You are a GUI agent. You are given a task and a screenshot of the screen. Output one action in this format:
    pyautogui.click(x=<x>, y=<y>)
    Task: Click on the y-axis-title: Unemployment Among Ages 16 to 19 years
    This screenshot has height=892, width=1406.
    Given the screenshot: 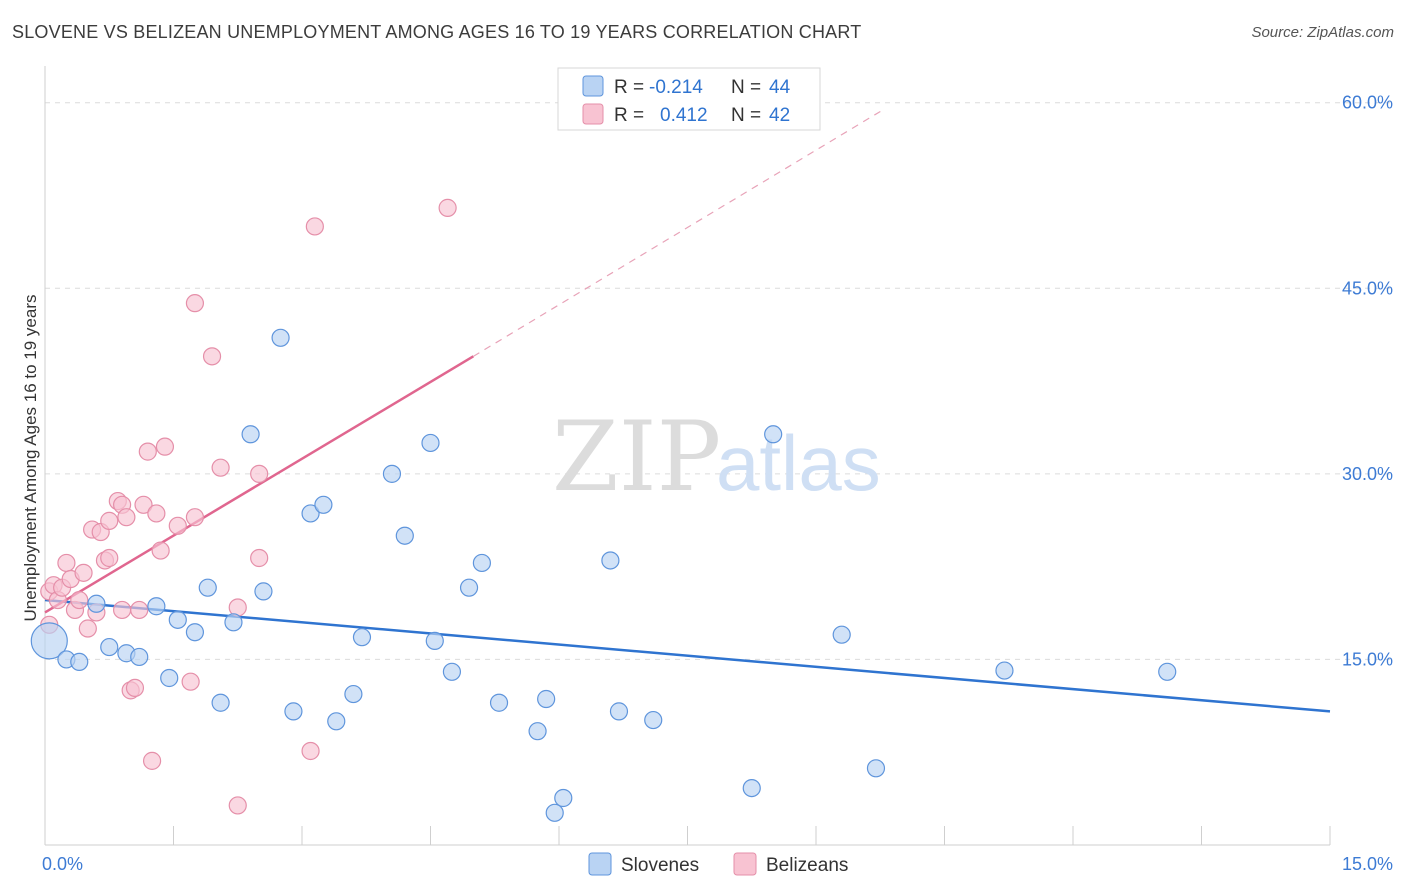 What is the action you would take?
    pyautogui.click(x=30, y=458)
    